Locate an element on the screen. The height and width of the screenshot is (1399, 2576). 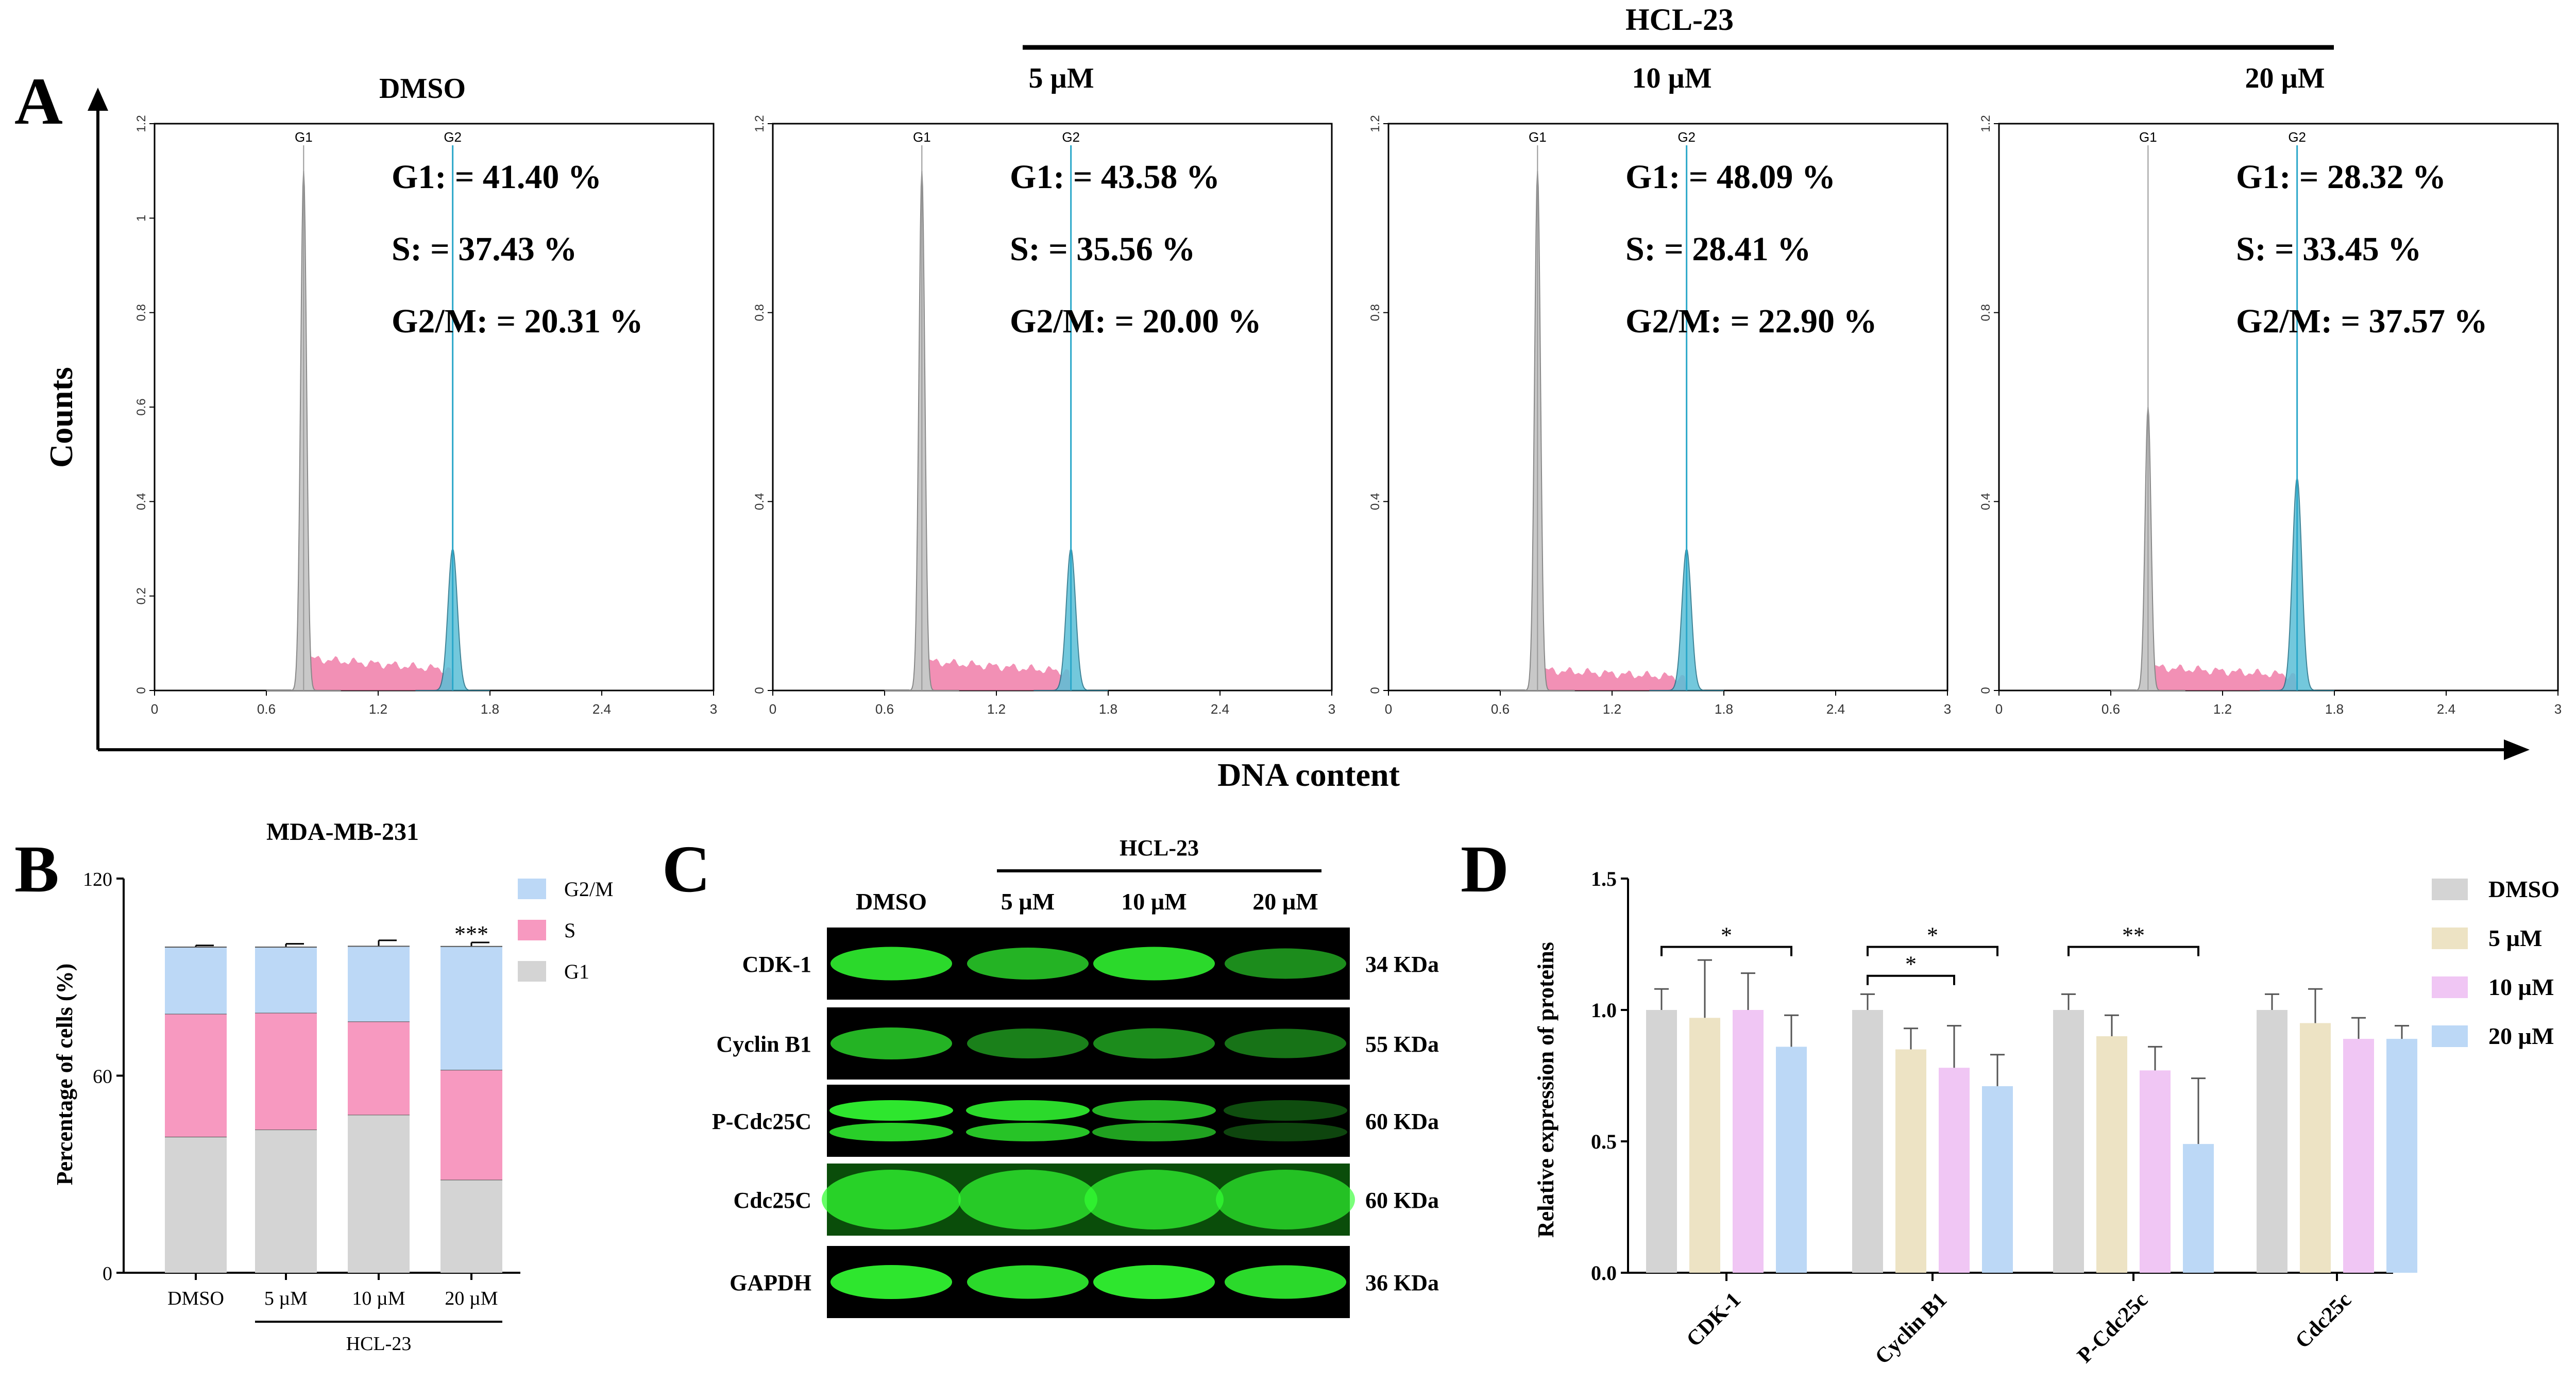
blot-row-cdc25c: Cdc25C 60 KDa is located at coordinates (1086, 1200).